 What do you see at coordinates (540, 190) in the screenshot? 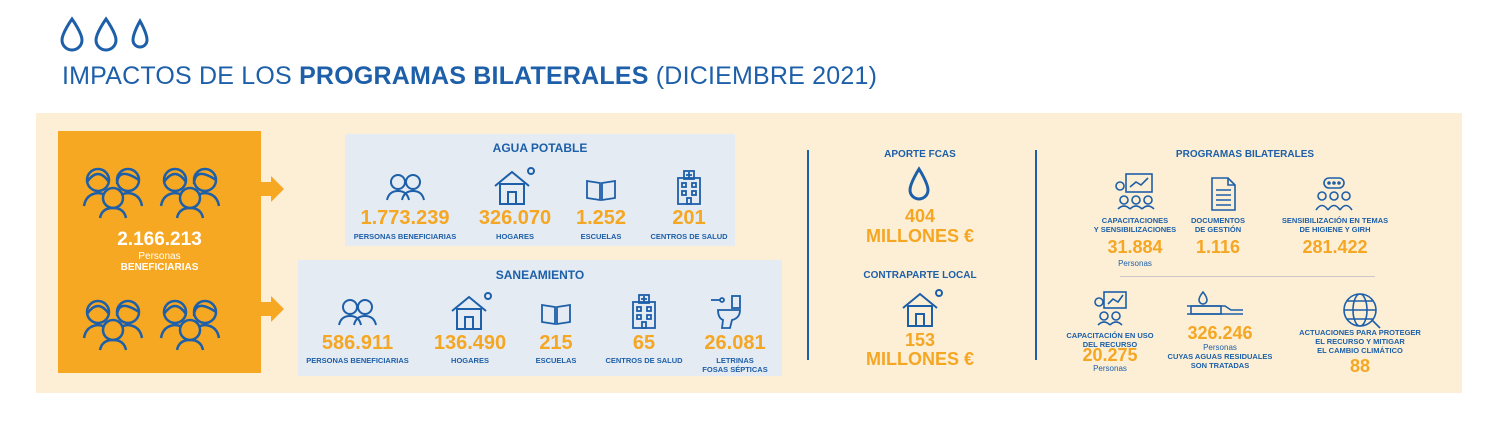
I see `agua-potable-section` at bounding box center [540, 190].